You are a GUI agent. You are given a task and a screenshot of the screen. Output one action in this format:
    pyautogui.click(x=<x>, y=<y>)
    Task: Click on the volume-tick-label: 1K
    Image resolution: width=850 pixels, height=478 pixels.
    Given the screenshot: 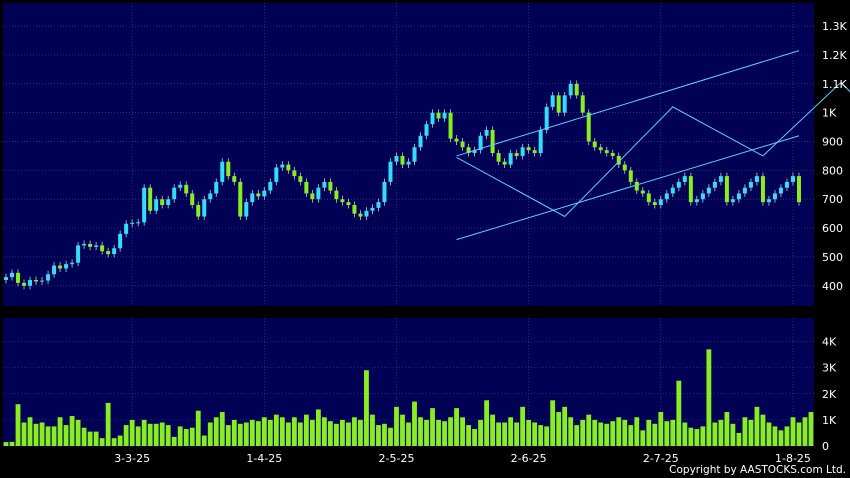 What is the action you would take?
    pyautogui.click(x=829, y=420)
    